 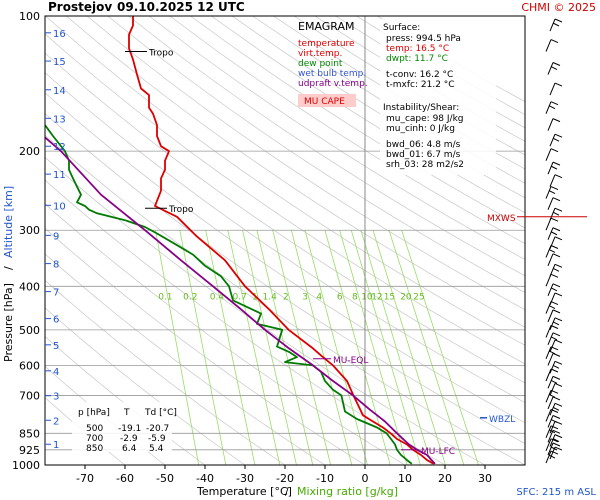 I want to click on pressure-tick-label: 1000, so click(x=26, y=465).